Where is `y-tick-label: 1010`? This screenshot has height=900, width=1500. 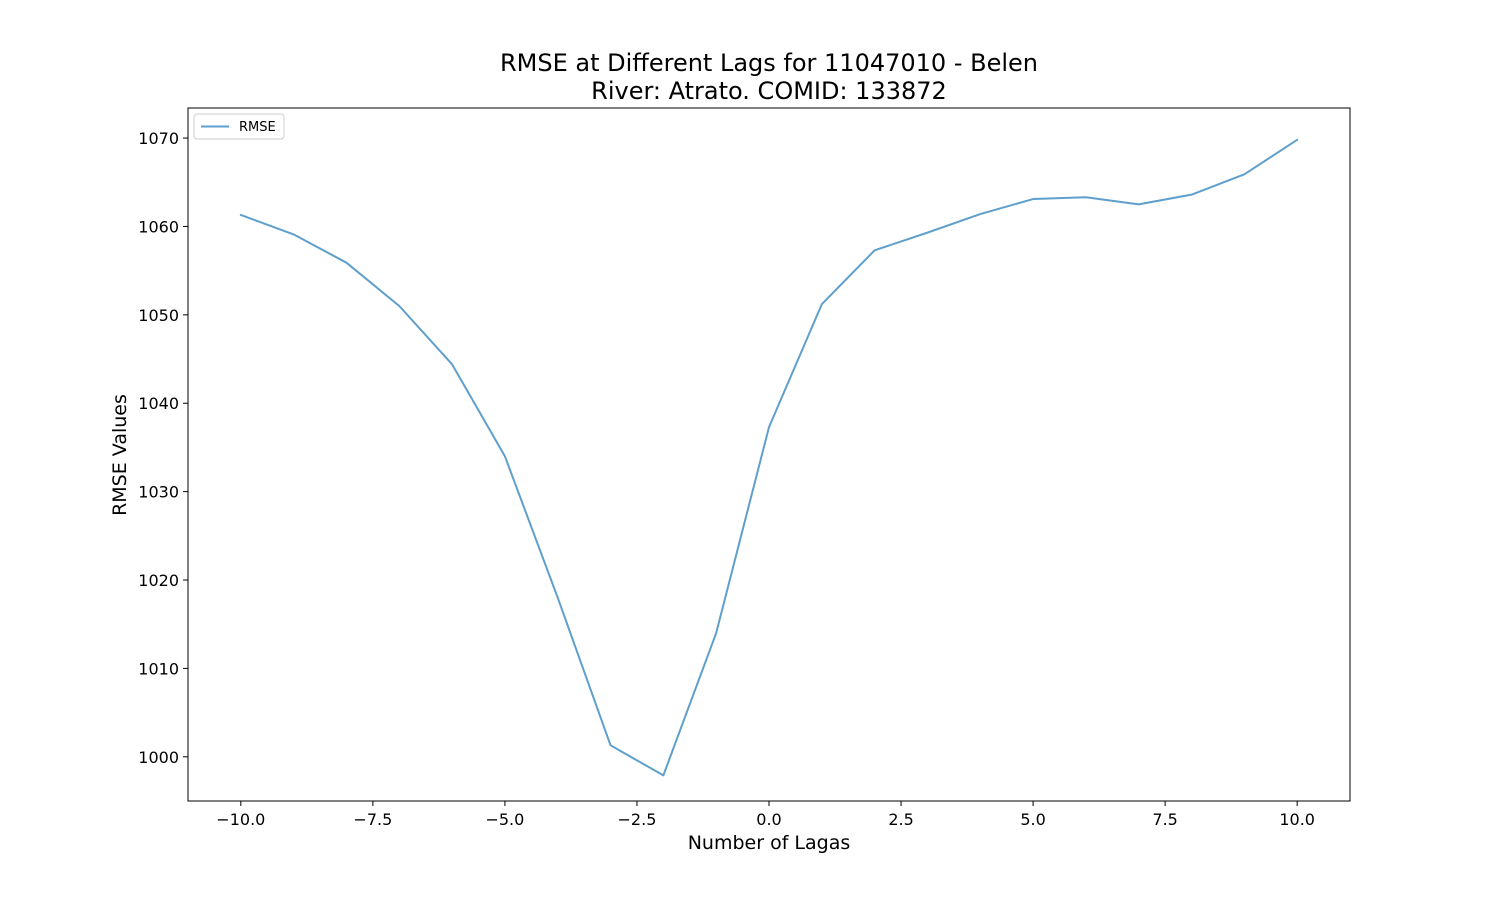
y-tick-label: 1010 is located at coordinates (158, 668).